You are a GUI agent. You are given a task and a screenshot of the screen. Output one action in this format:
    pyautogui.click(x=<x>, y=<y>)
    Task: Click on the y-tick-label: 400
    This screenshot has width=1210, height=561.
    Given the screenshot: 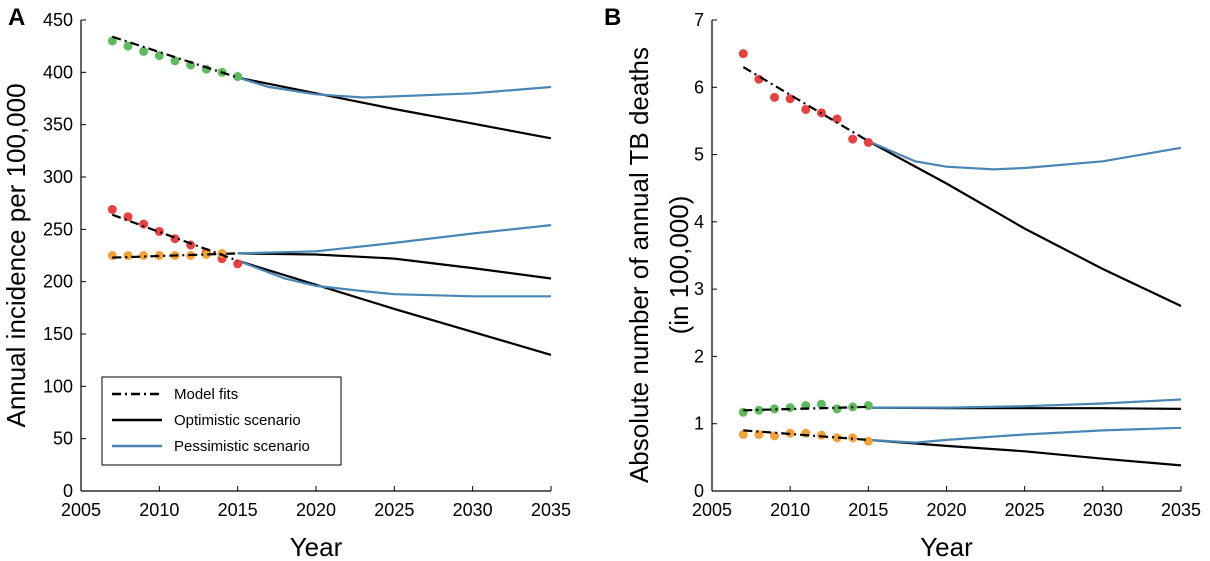 What is the action you would take?
    pyautogui.click(x=58, y=72)
    